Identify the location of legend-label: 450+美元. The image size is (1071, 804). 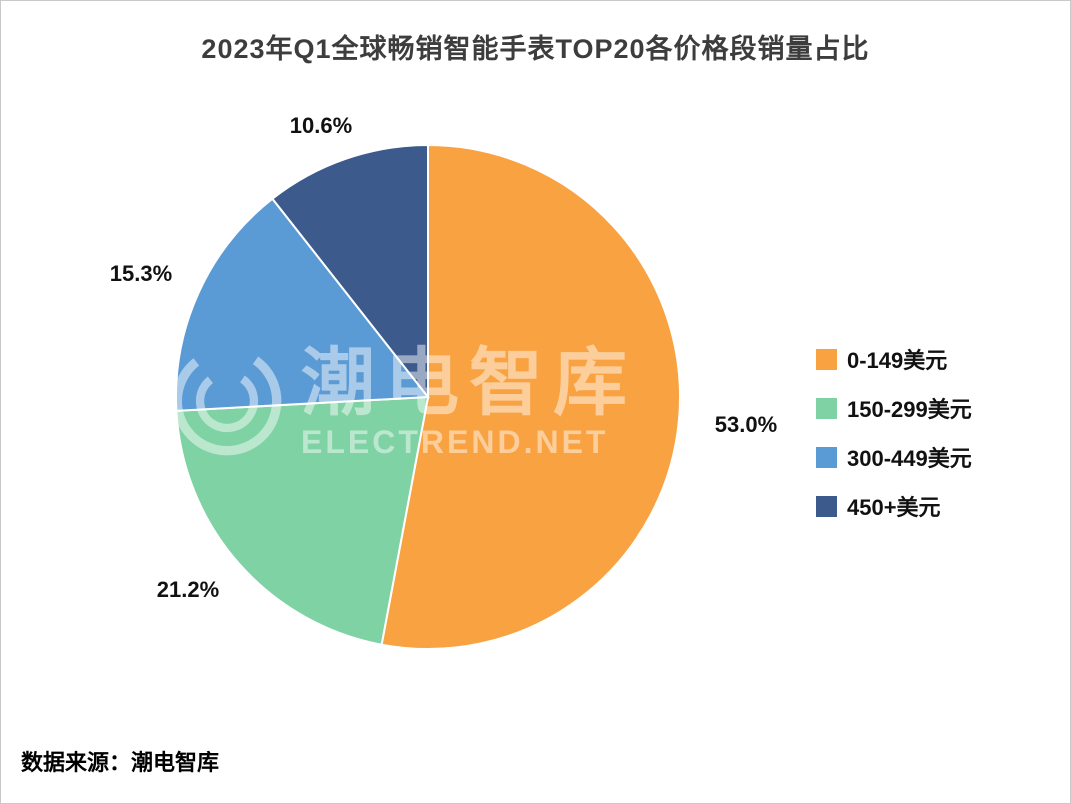
(894, 507).